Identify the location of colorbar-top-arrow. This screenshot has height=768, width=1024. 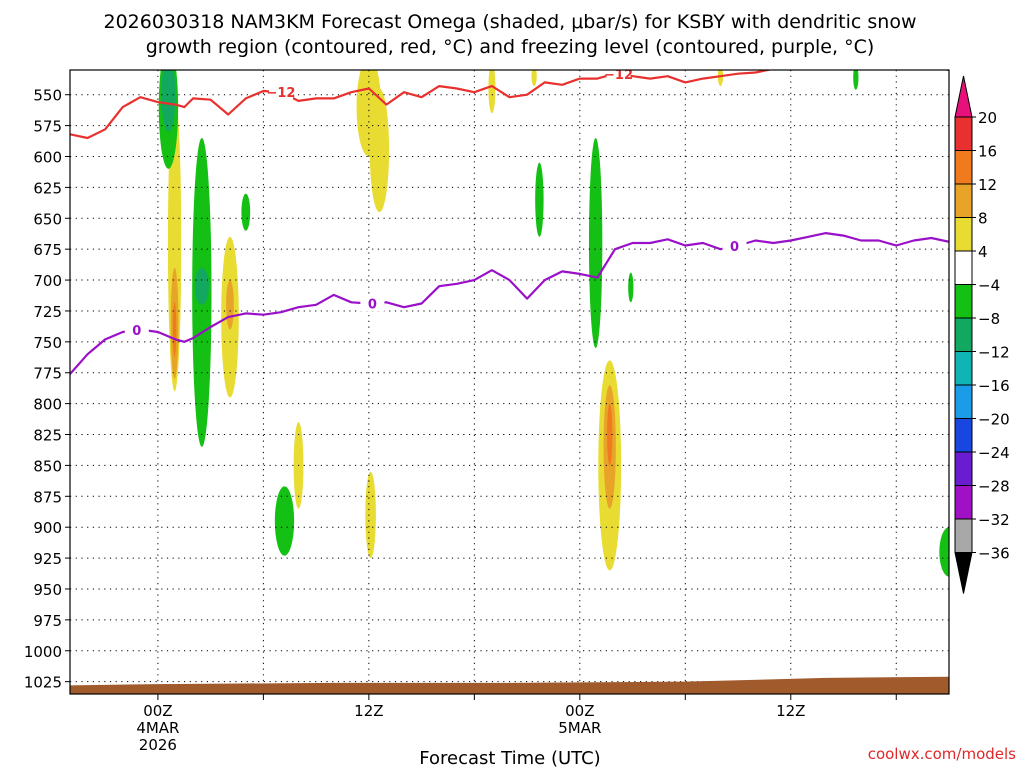
(963, 96).